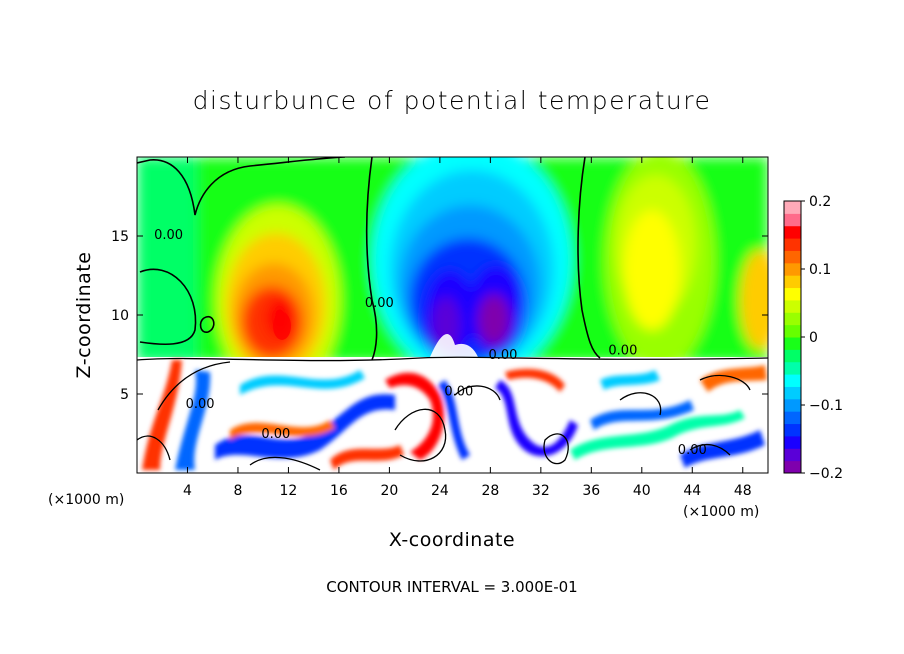 This screenshot has height=654, width=904. What do you see at coordinates (826, 406) in the screenshot?
I see `colorbar-tick-label: −0.1` at bounding box center [826, 406].